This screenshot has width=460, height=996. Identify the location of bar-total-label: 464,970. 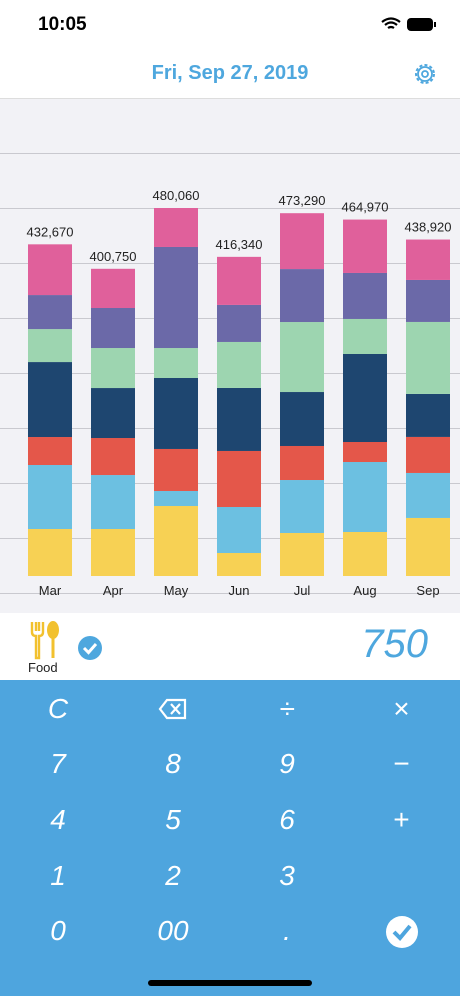
(365, 207).